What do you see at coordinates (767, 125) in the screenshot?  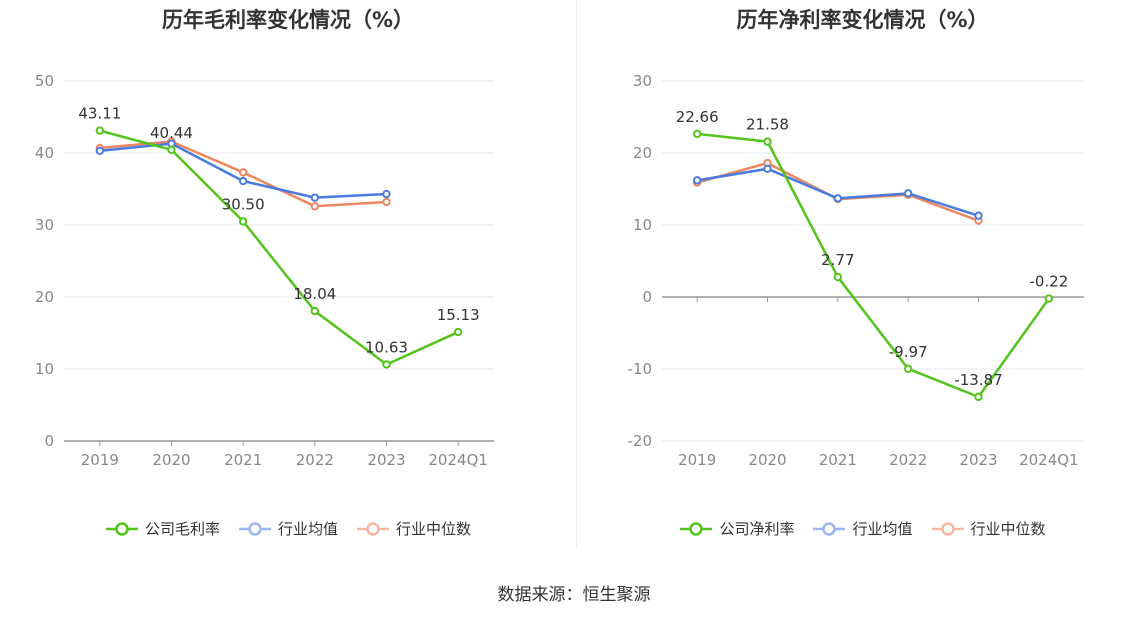 I see `data-label: 21.58` at bounding box center [767, 125].